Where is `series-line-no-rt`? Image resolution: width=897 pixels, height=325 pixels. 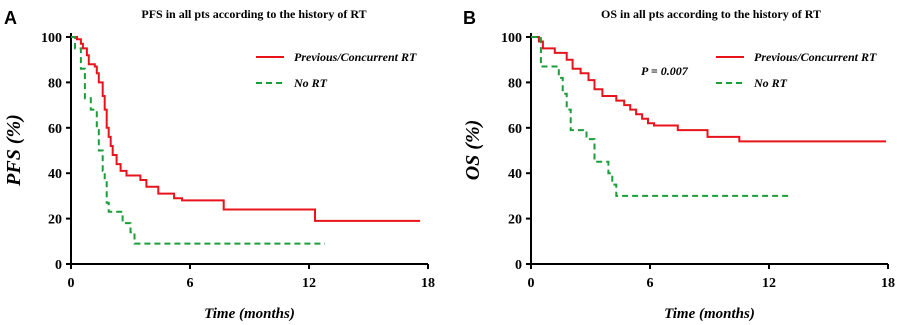
series-line-no-rt is located at coordinates (661, 116).